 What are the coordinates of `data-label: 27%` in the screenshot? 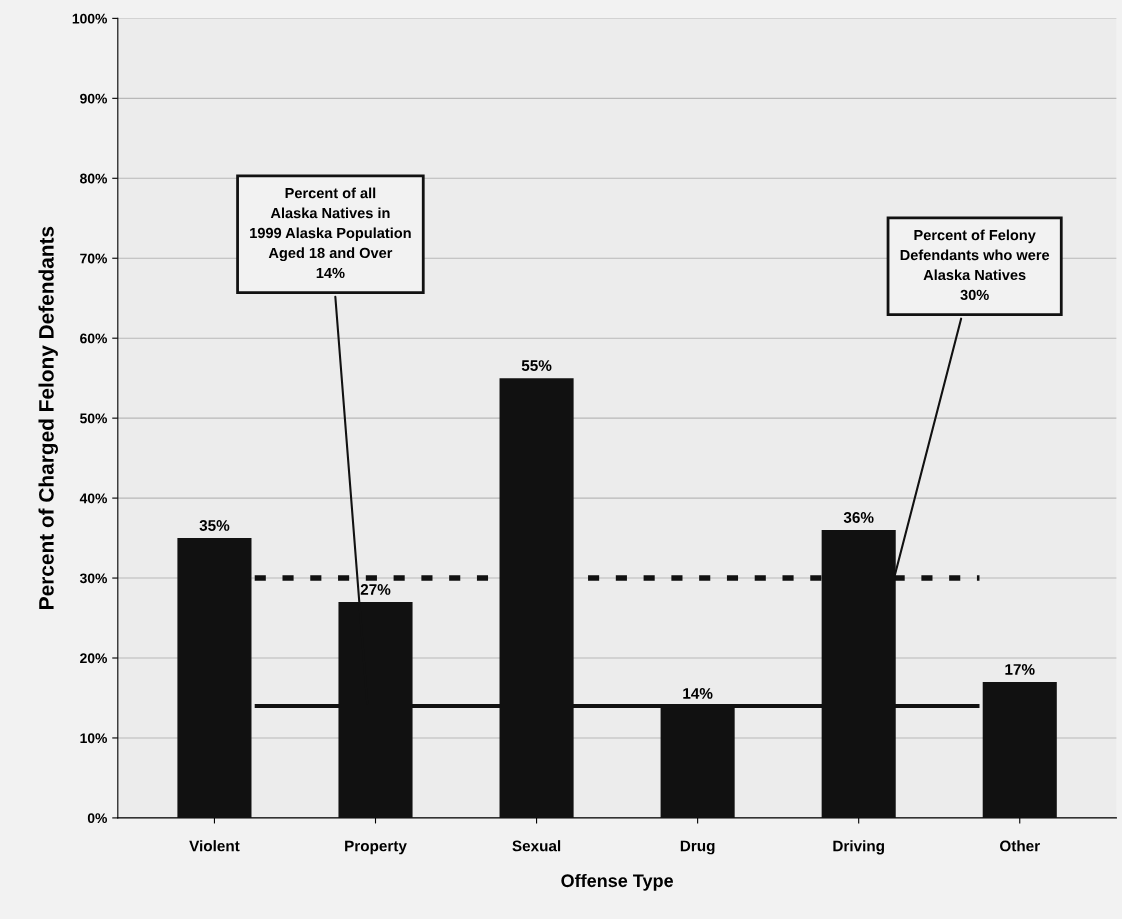 It's located at (375, 589).